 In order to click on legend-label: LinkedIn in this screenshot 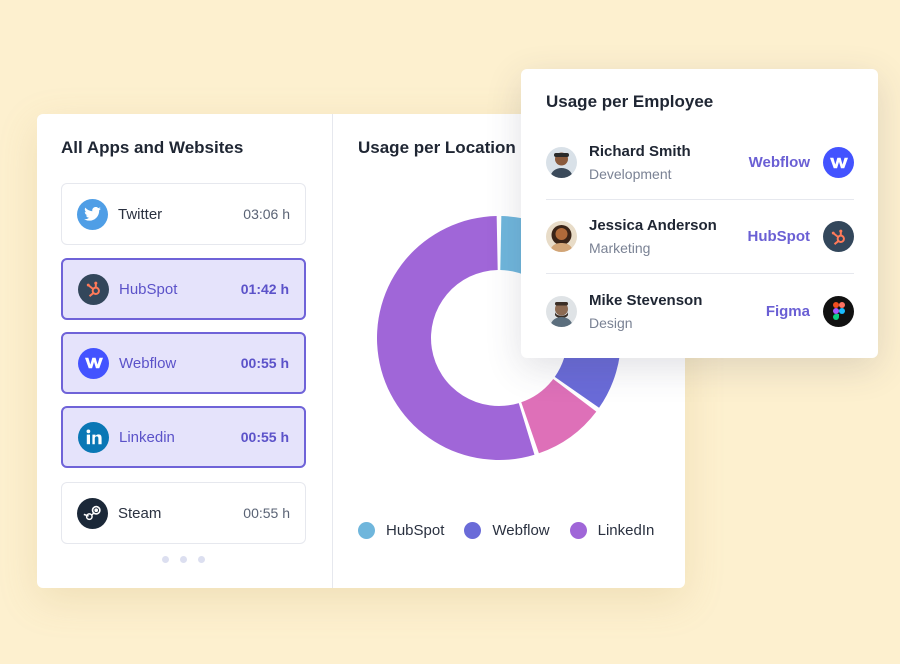, I will do `click(626, 530)`.